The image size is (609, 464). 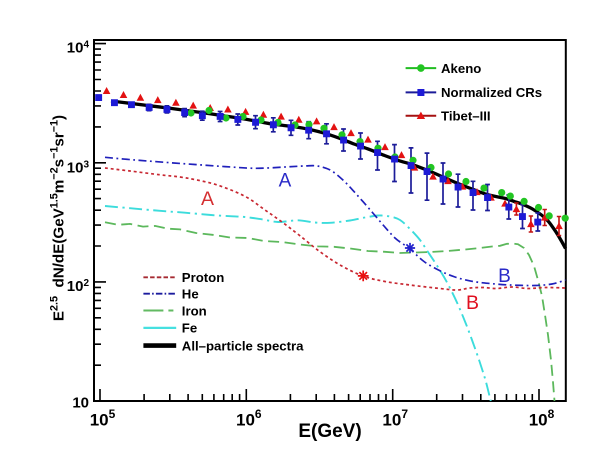 I want to click on svg-text: Tibet–III, so click(x=466, y=116).